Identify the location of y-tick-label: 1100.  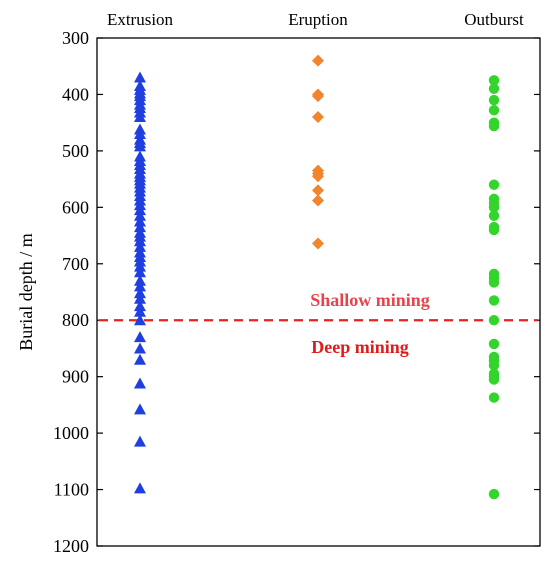
(71, 490).